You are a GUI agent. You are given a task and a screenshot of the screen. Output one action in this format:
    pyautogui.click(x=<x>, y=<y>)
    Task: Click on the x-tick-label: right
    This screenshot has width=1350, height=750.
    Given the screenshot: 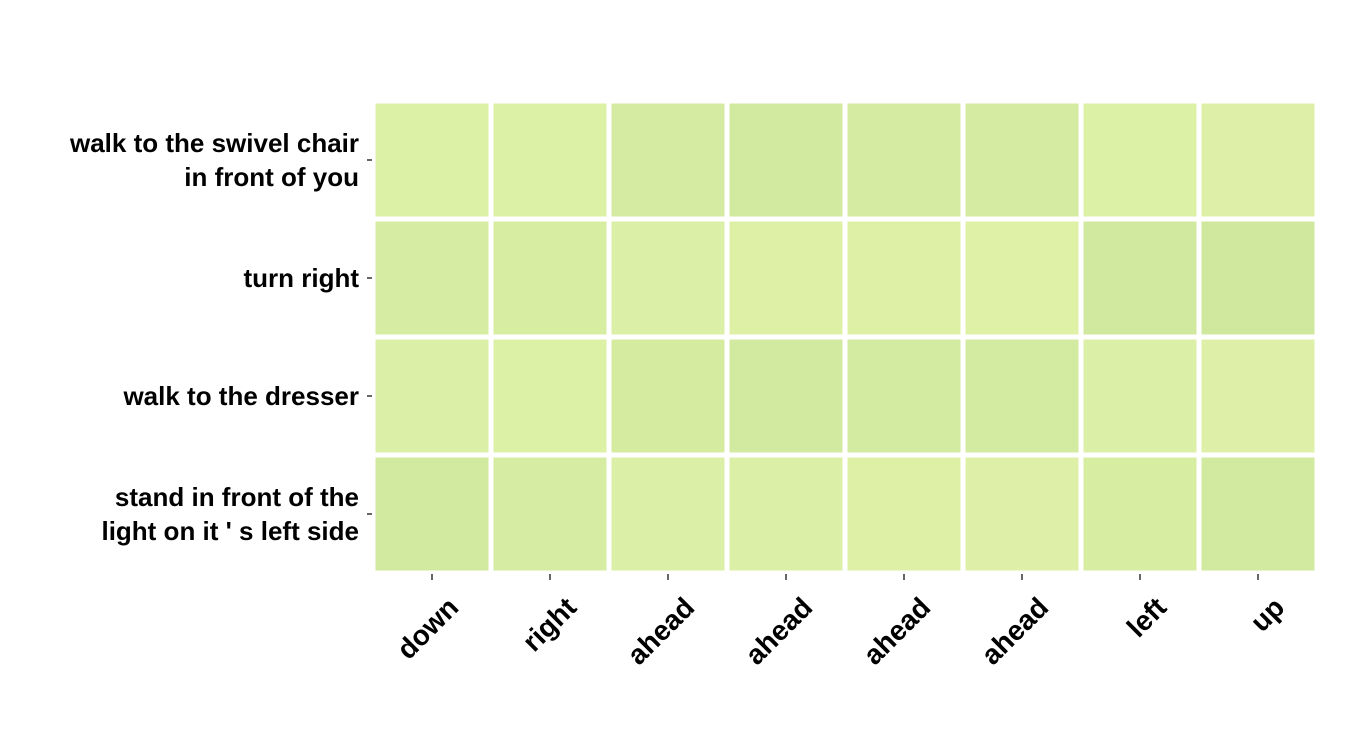 What is the action you would take?
    pyautogui.click(x=549, y=624)
    